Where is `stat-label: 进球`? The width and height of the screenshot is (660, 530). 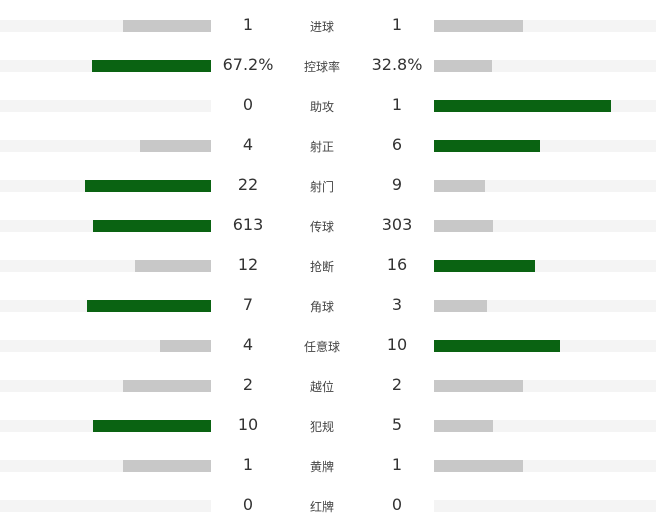 stat-label: 进球 is located at coordinates (321, 27).